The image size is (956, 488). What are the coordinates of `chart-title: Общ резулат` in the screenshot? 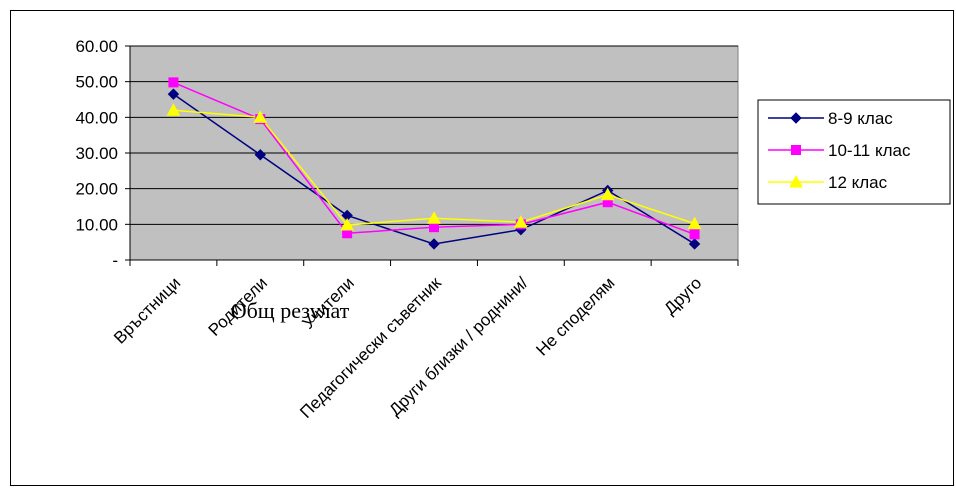 It's located at (290, 310).